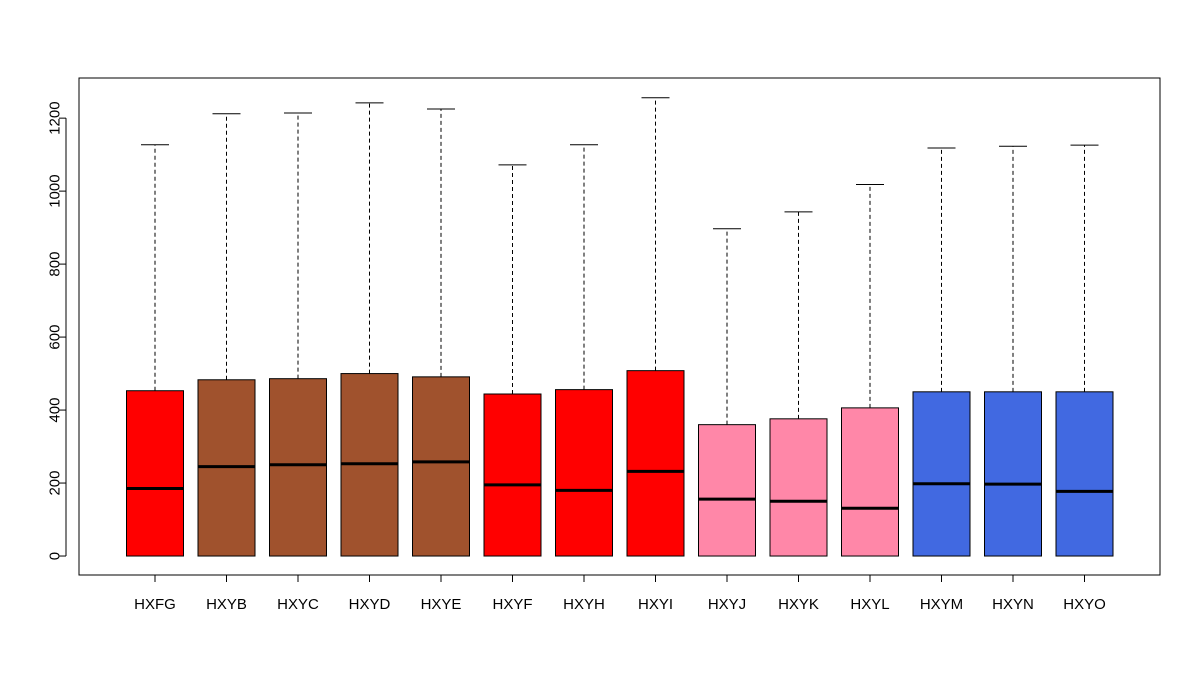 The width and height of the screenshot is (1200, 673). Describe the element at coordinates (870, 370) in the screenshot. I see `box-hxyl` at that location.